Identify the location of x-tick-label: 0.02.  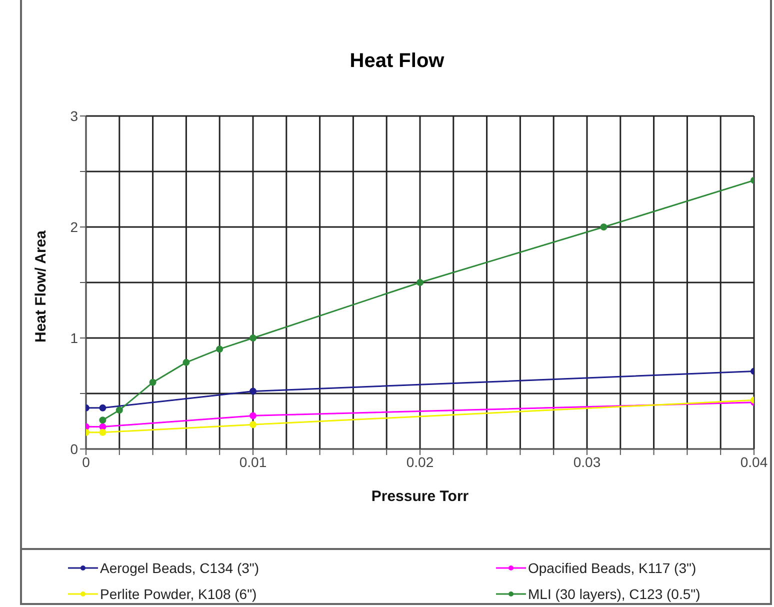
(420, 462).